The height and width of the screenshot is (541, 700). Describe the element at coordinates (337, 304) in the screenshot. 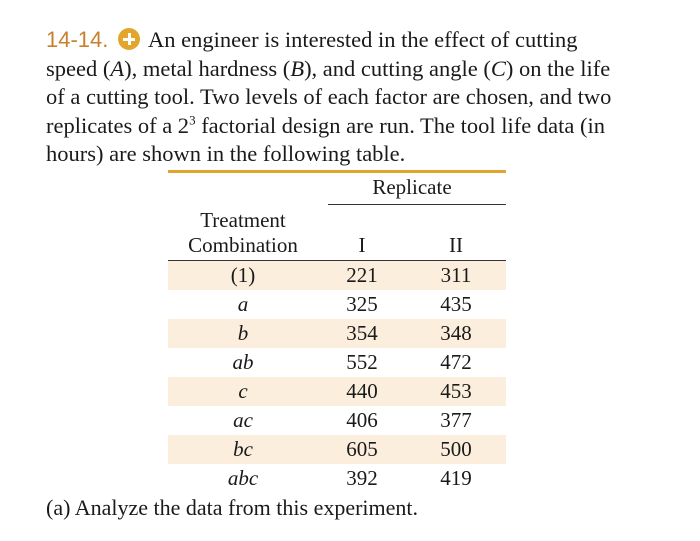

I see `table-row: a 325 435` at that location.